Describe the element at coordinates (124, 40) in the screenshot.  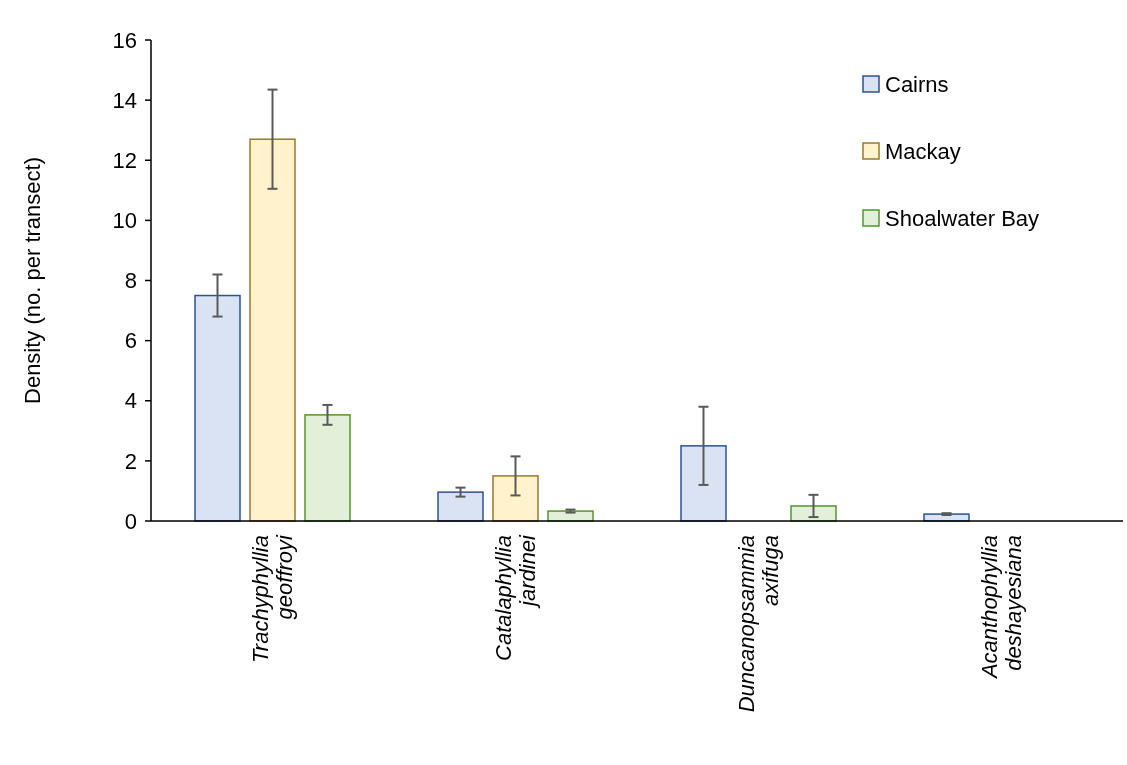
I see `y-tick-label: 16` at that location.